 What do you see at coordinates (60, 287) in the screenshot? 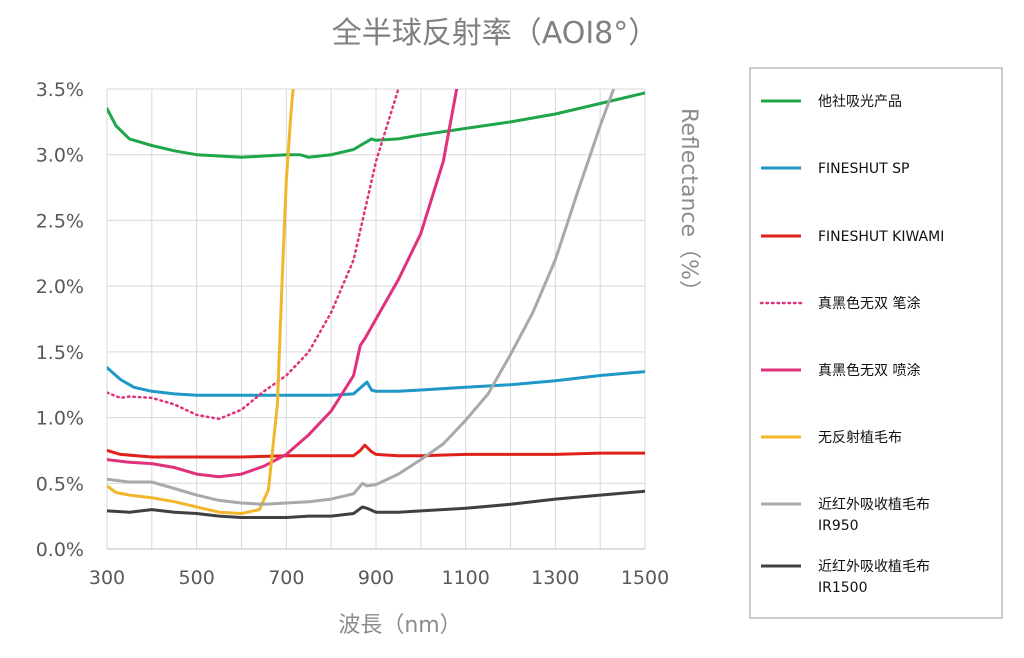
I see `y-tick-label: 2.0%` at bounding box center [60, 287].